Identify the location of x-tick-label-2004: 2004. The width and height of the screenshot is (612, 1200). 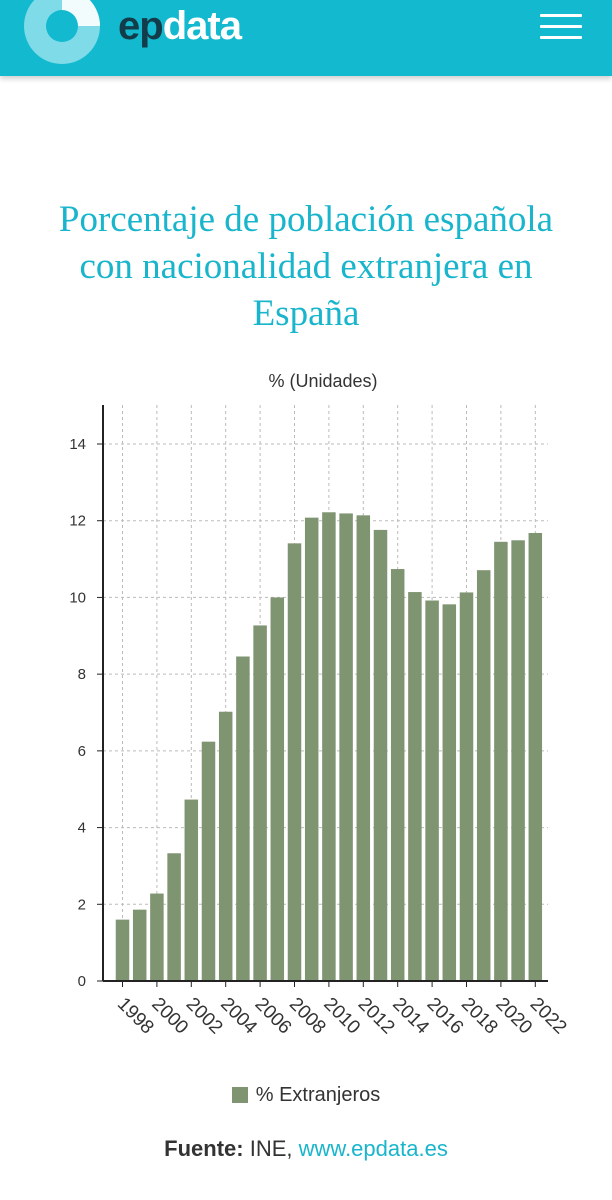
(238, 1016).